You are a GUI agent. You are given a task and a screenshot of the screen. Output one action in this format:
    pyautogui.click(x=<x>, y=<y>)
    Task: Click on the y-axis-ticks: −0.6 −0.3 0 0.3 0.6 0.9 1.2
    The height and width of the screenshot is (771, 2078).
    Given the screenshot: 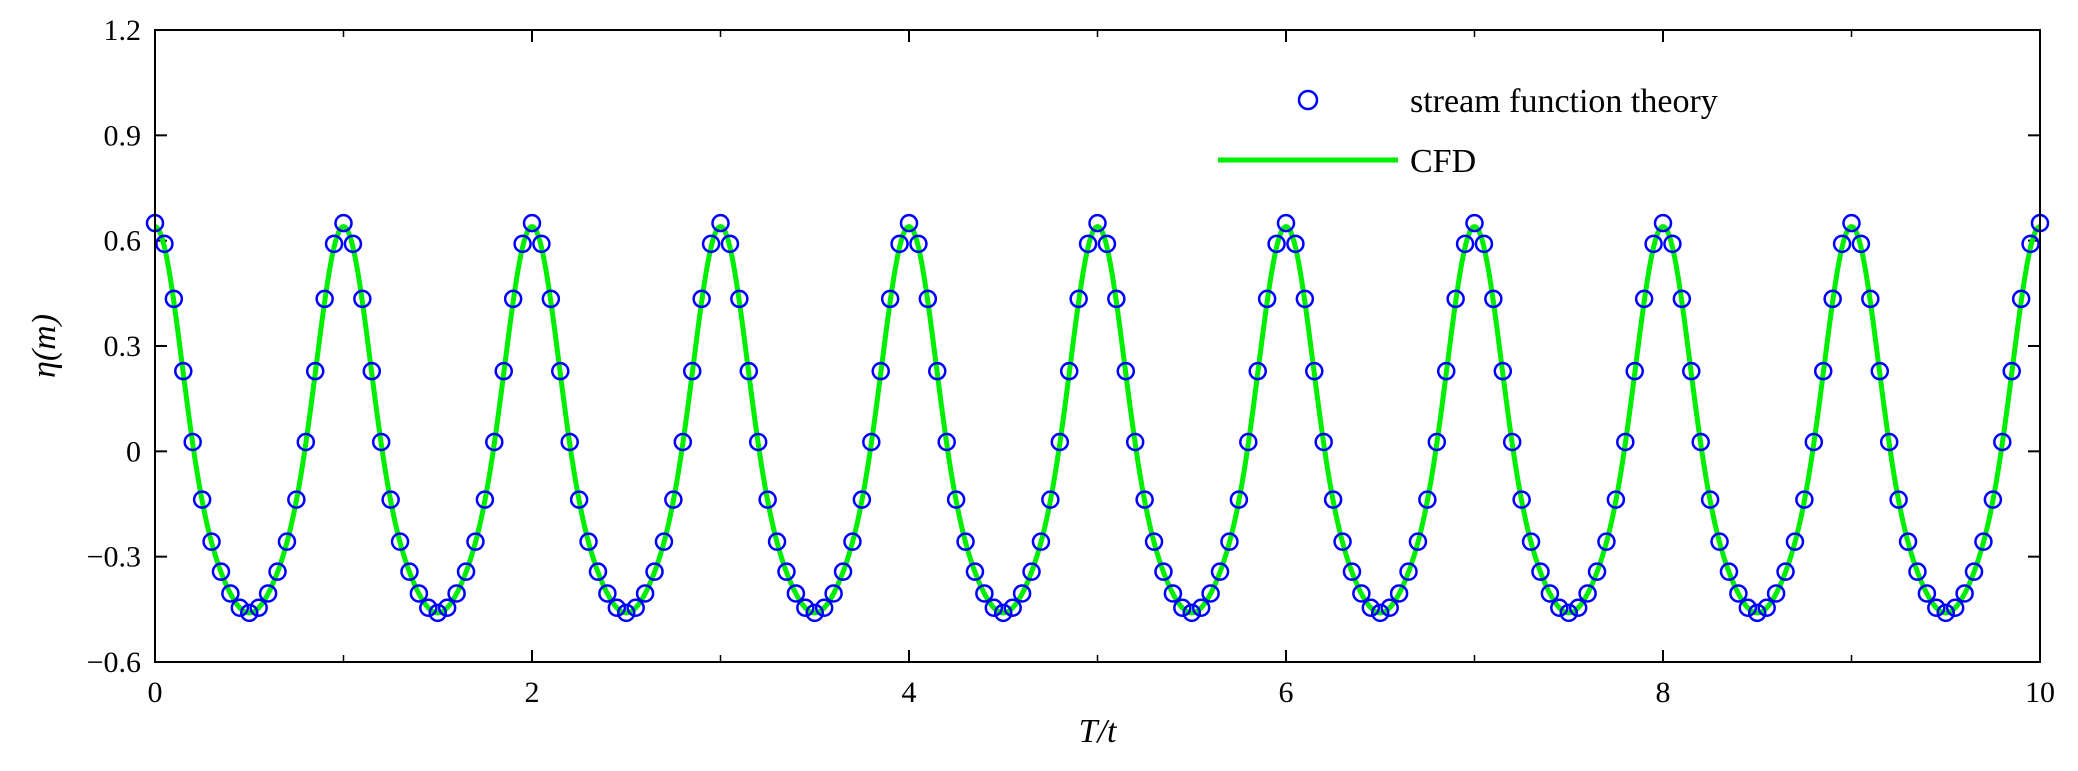 What is the action you would take?
    pyautogui.click(x=114, y=346)
    